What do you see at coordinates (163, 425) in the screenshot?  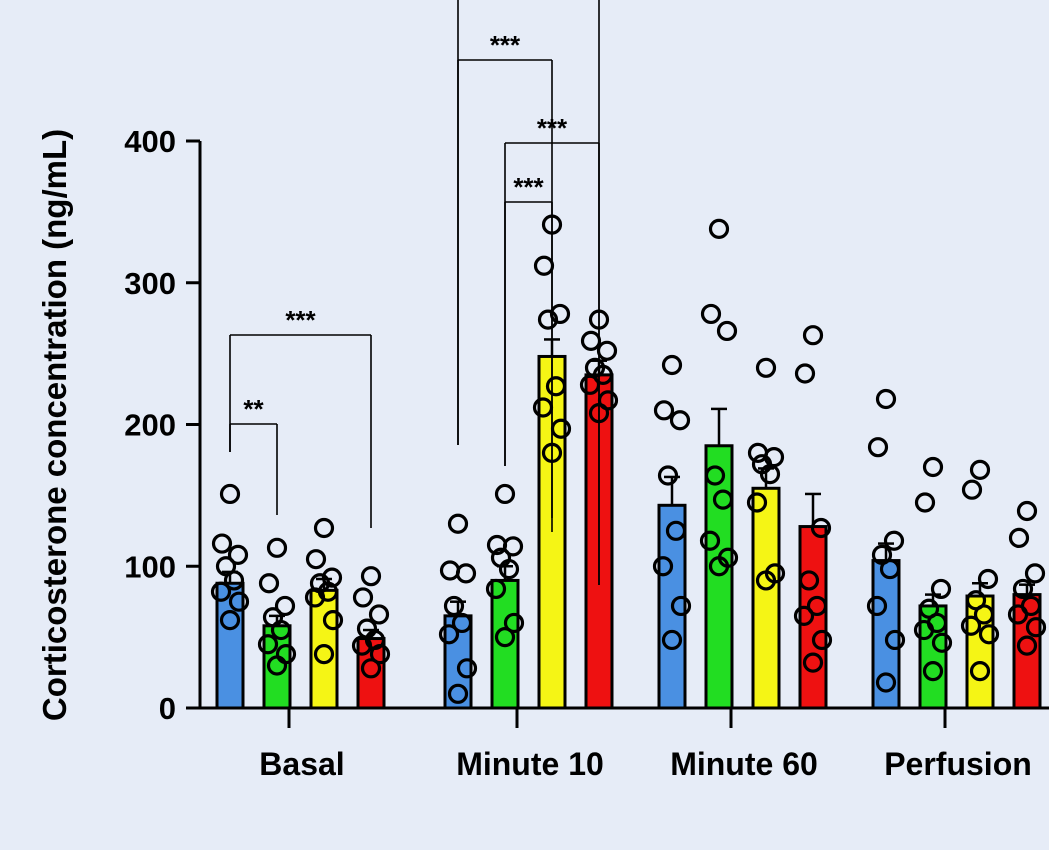 I see `y-axis: 0 100 200 300 400` at bounding box center [163, 425].